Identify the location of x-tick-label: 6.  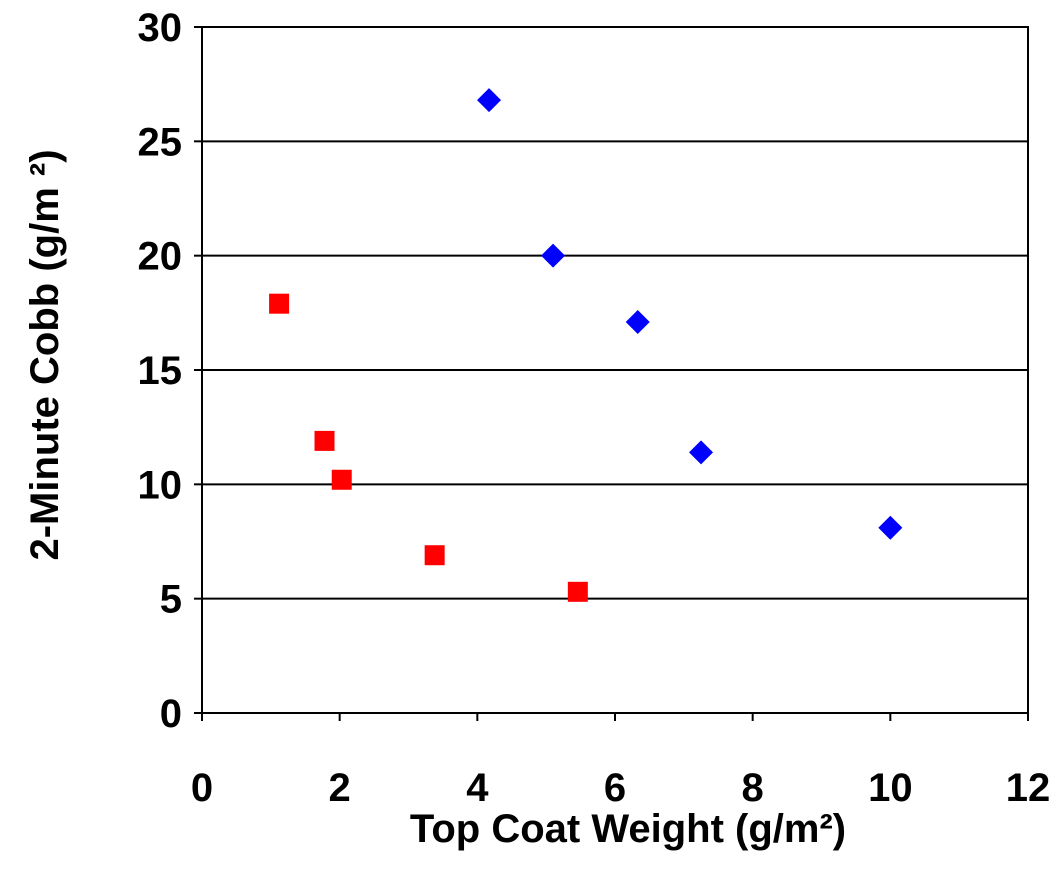
(615, 788).